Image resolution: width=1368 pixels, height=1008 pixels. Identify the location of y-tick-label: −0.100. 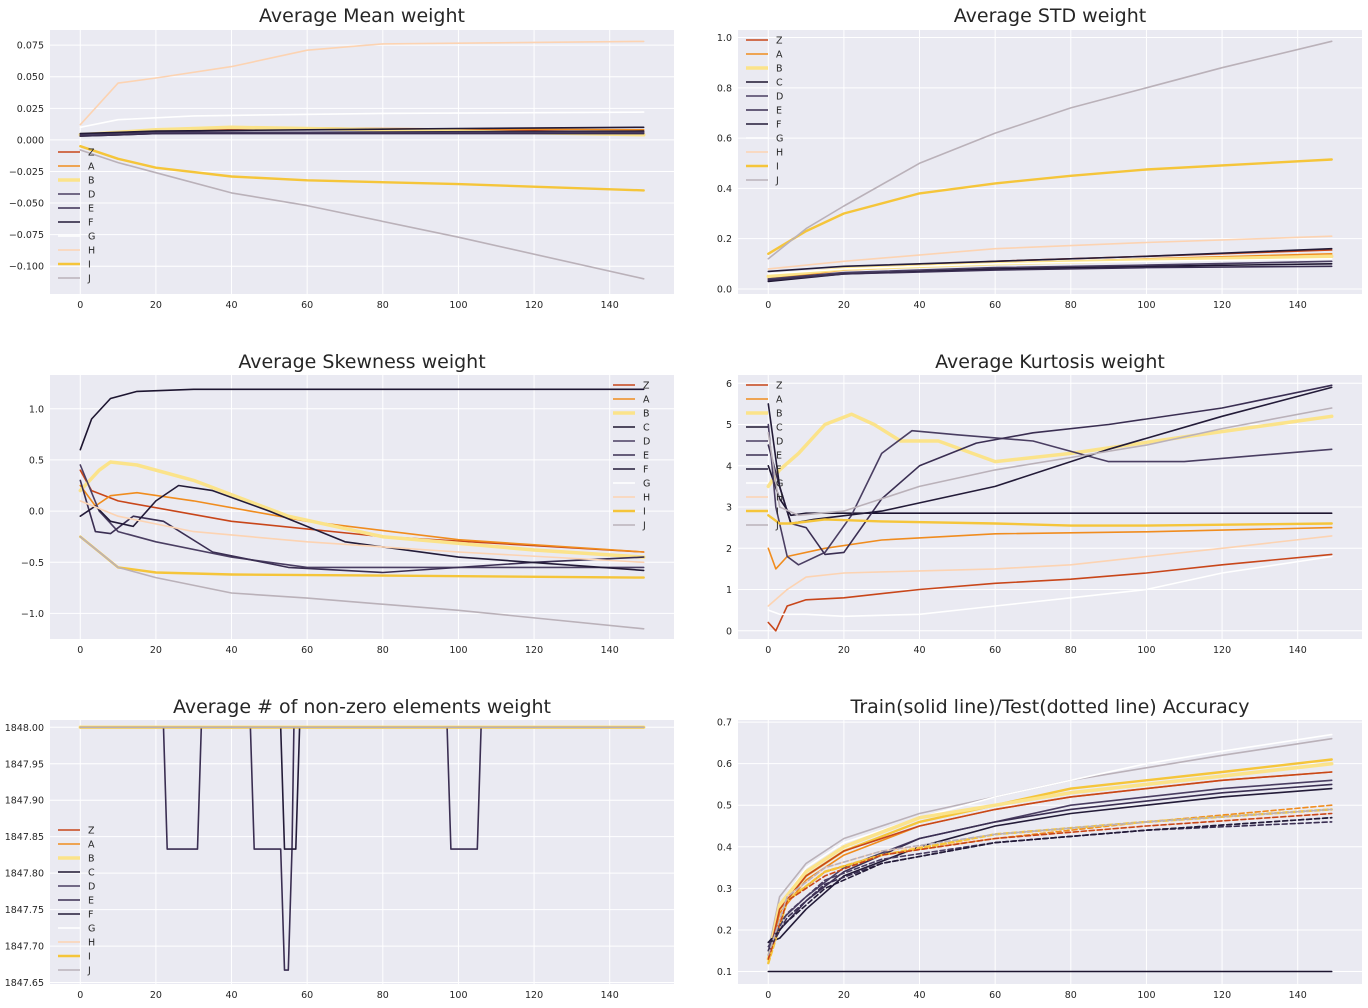
(26, 267).